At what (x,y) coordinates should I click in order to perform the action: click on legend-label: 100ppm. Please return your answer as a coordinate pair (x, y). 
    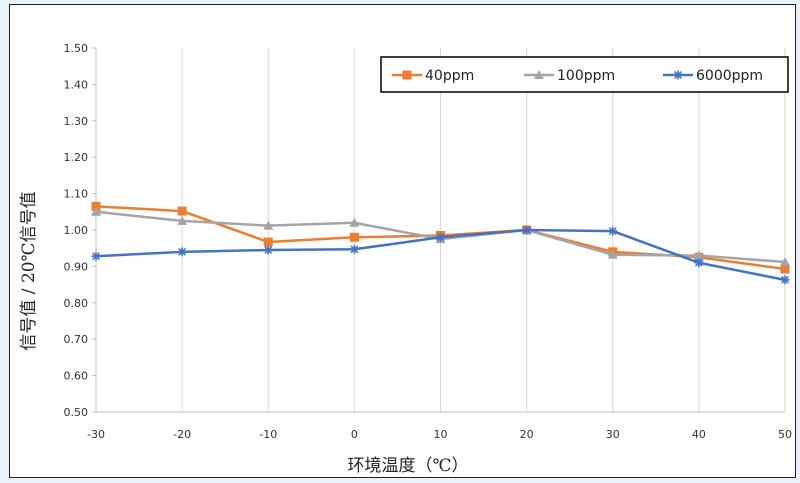
    Looking at the image, I should click on (586, 76).